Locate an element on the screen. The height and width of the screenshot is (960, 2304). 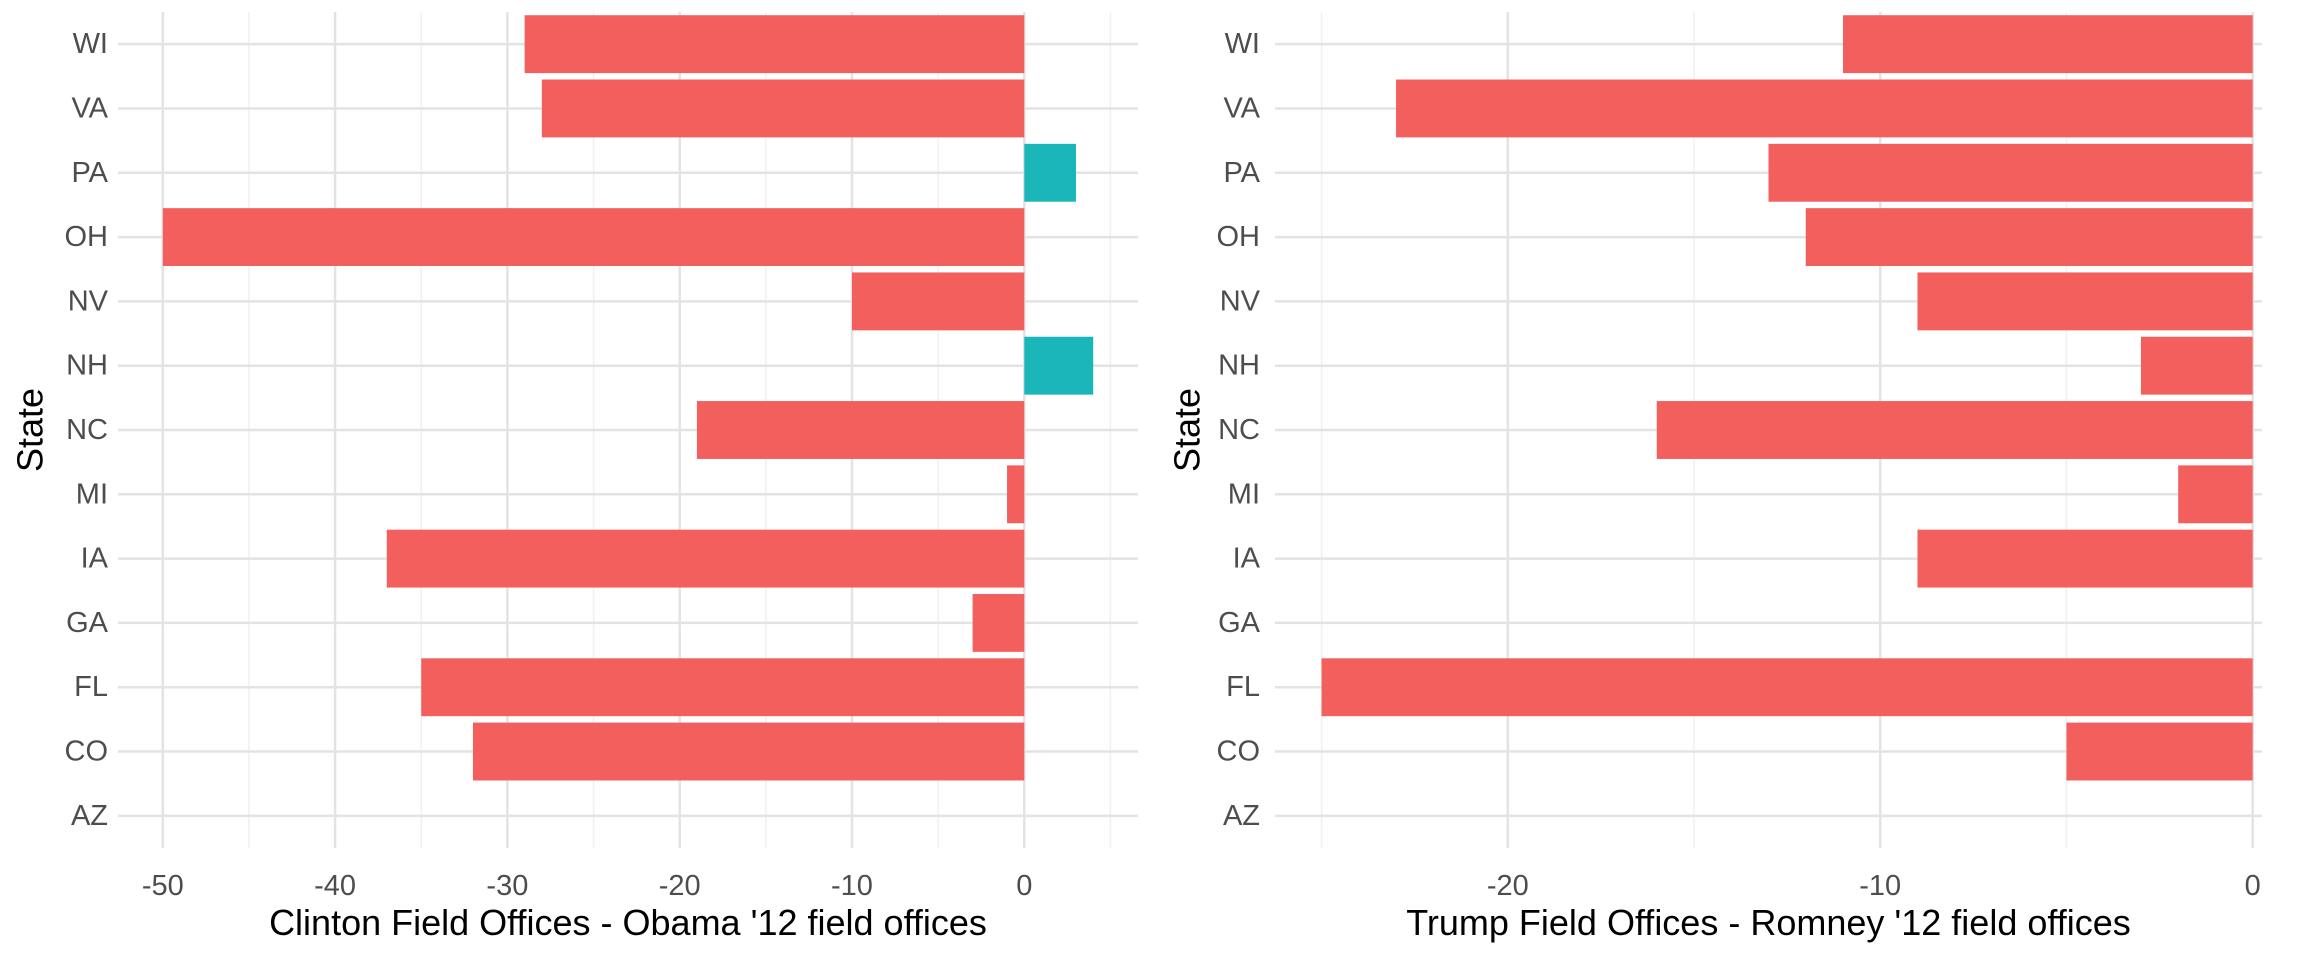
x-tick-label: -30 is located at coordinates (507, 886).